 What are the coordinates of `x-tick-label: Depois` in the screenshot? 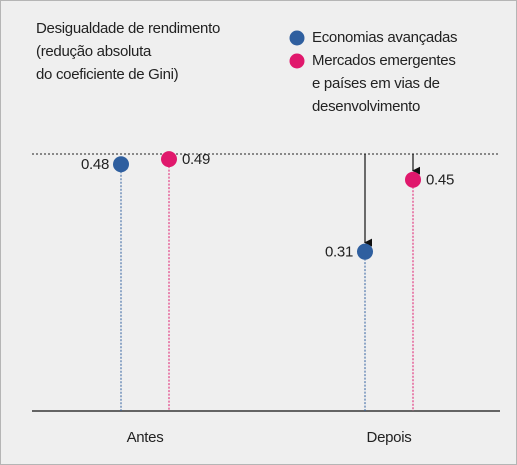 It's located at (389, 437).